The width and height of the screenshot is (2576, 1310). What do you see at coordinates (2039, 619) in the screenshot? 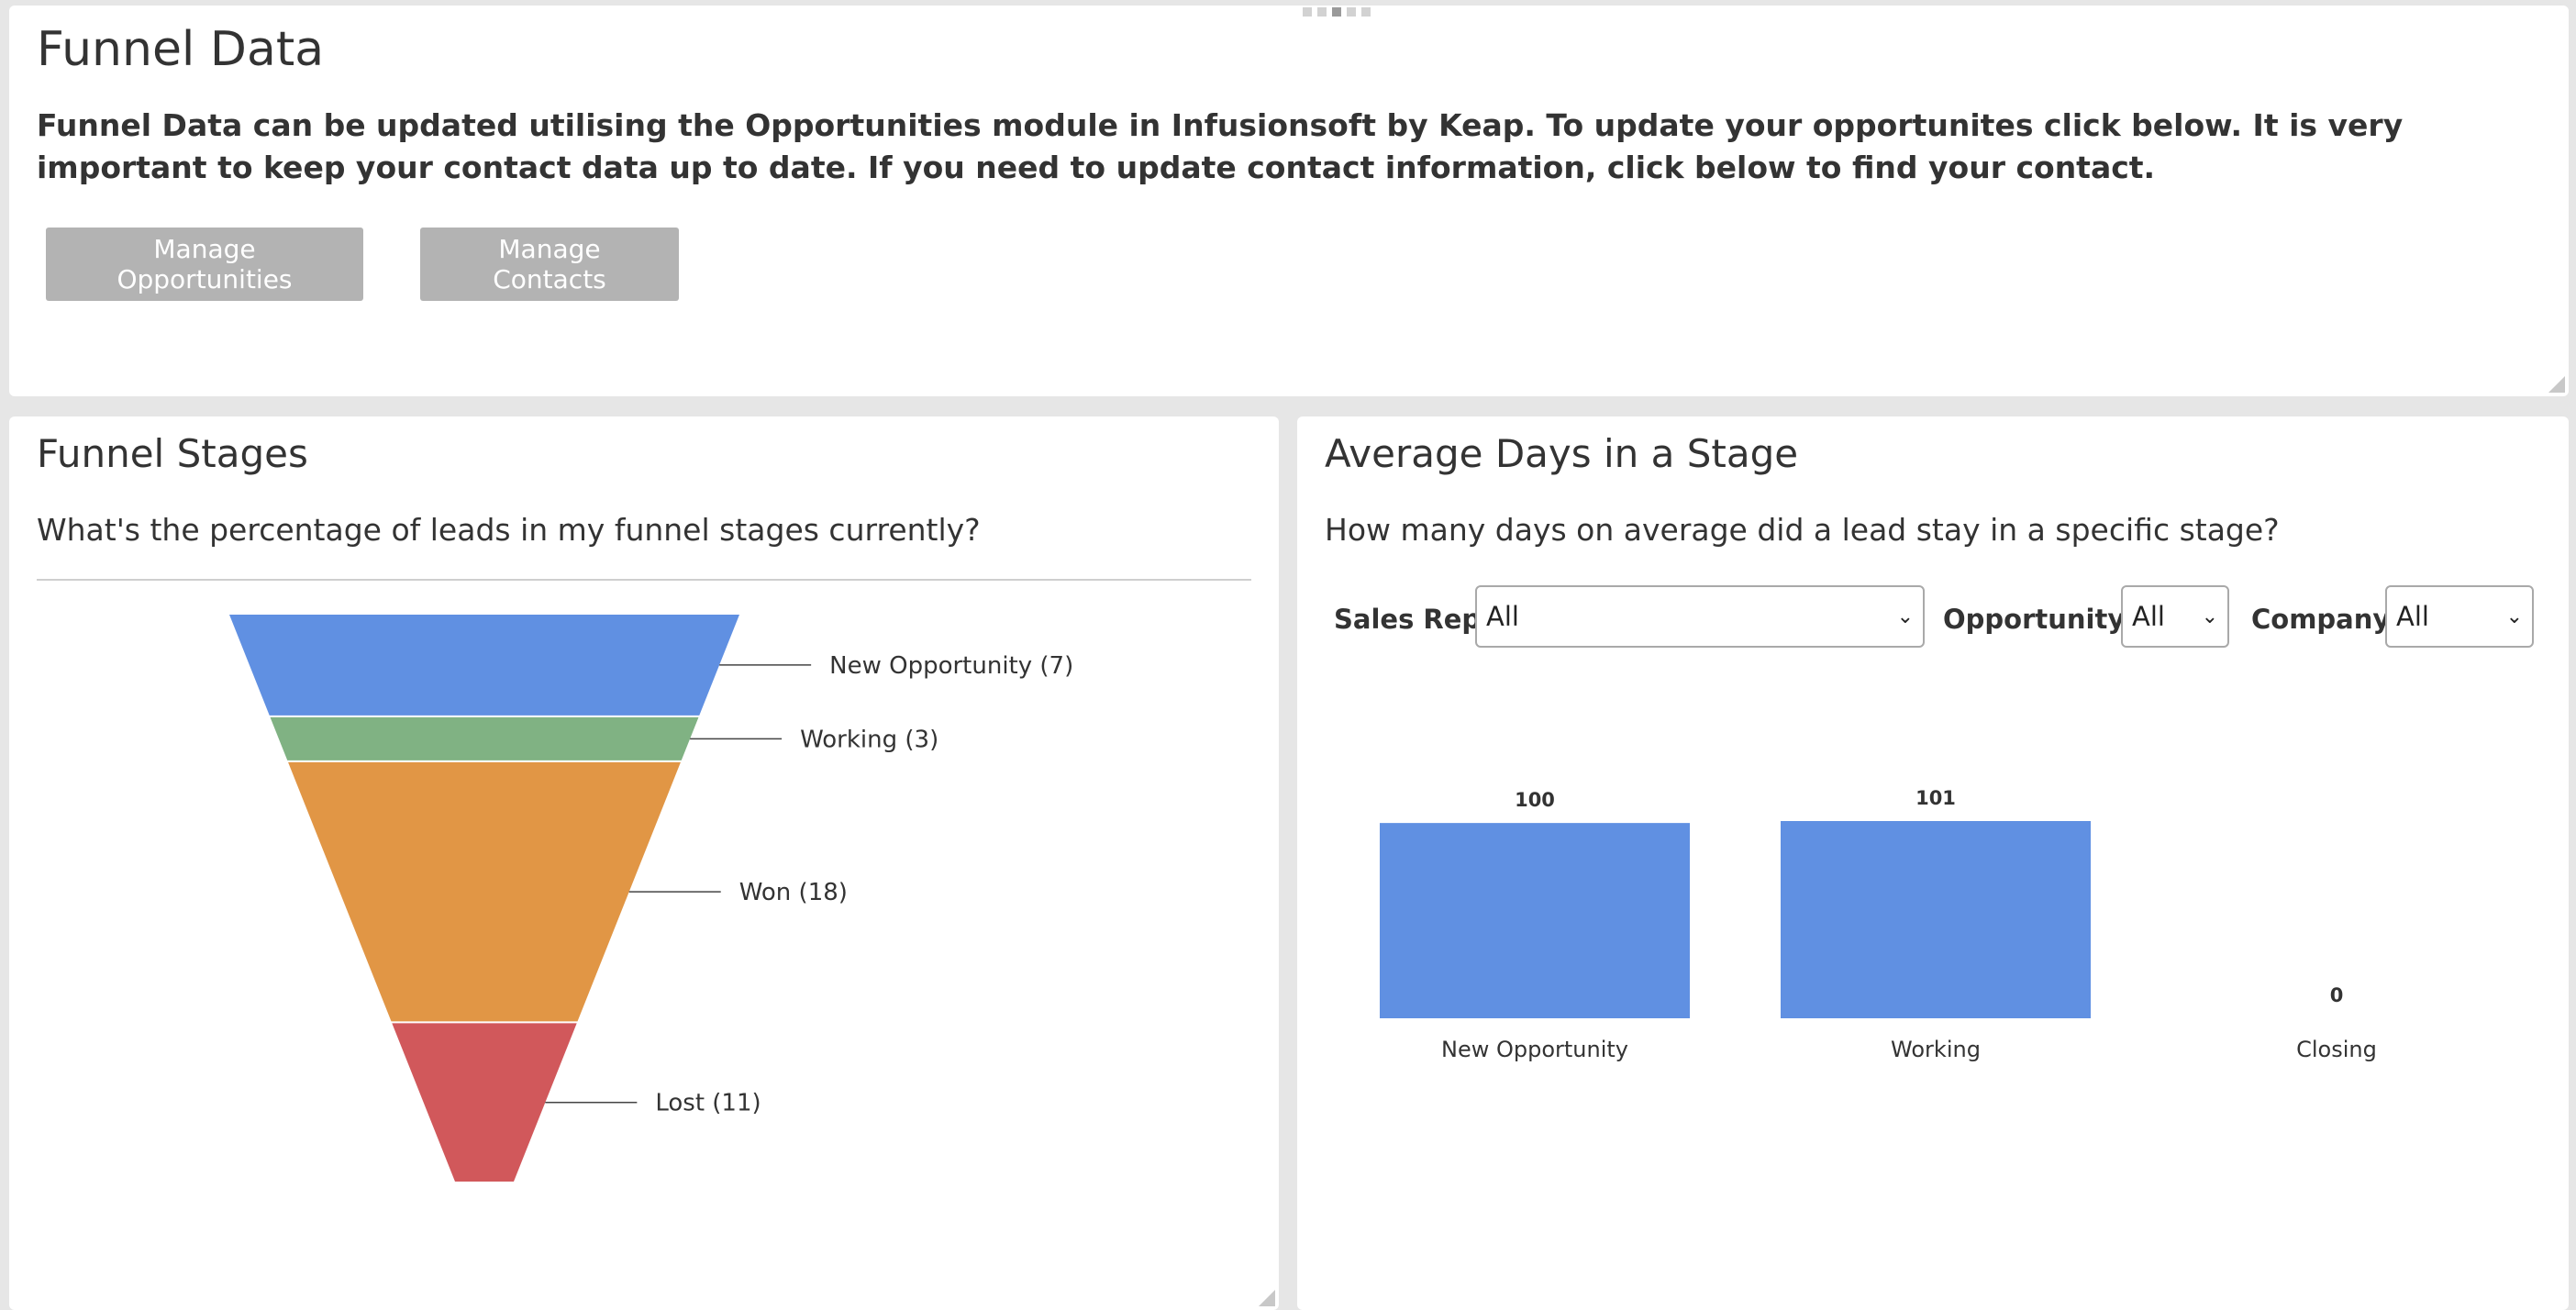
I see `opportunity-label: Opportunity:` at bounding box center [2039, 619].